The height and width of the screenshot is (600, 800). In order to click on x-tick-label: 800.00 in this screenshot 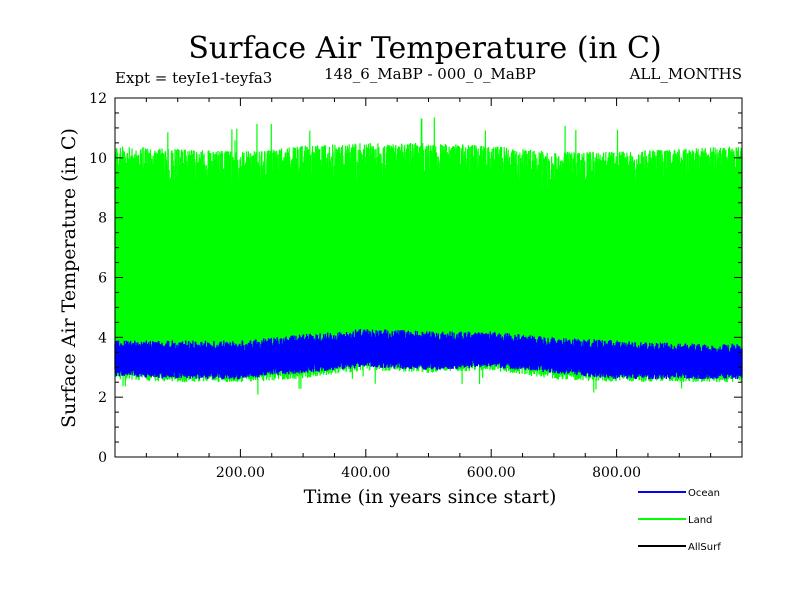, I will do `click(616, 473)`.